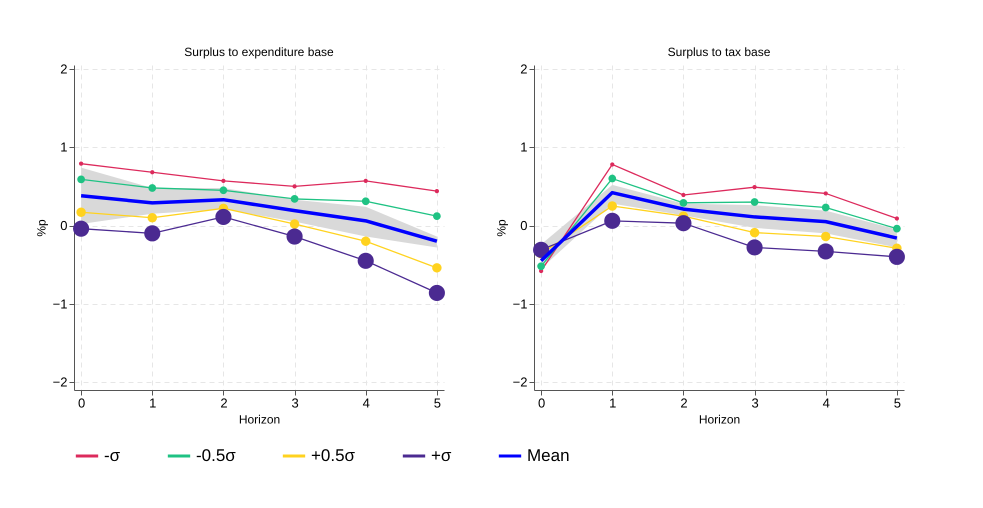  Describe the element at coordinates (719, 51) in the screenshot. I see `chart-title: Surplus to tax base` at that location.